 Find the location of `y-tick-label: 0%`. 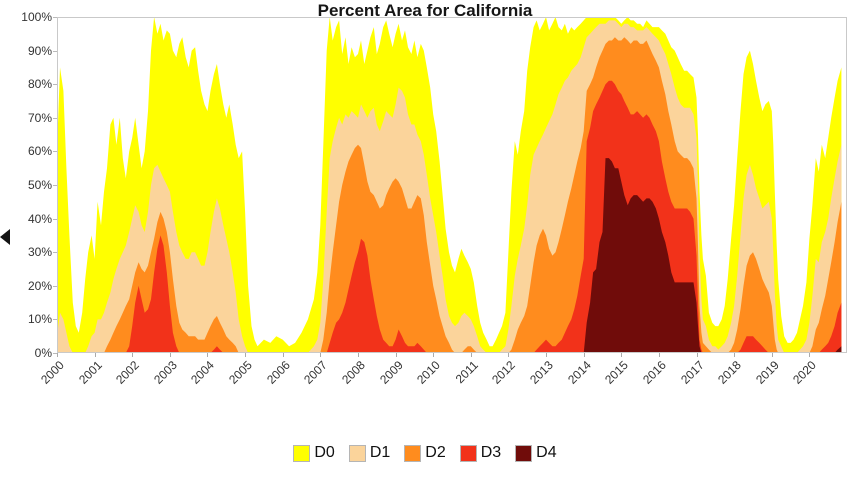

y-tick-label: 0% is located at coordinates (43, 353).